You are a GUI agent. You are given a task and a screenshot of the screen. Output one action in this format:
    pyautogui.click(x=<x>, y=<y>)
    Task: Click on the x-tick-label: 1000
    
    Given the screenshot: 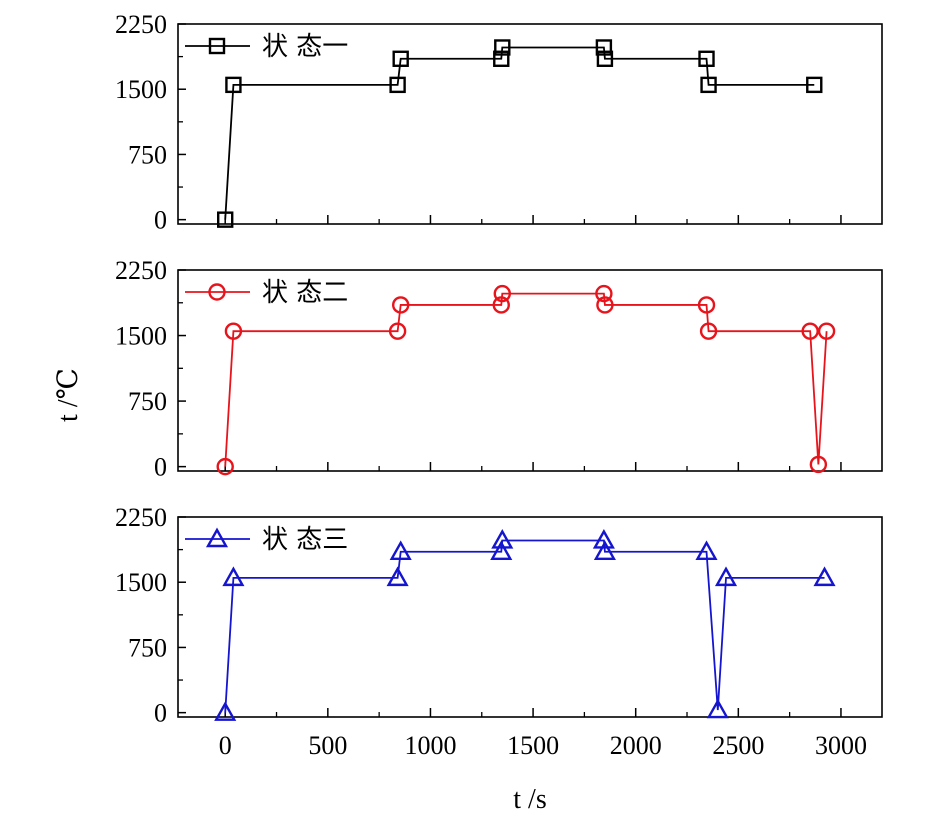 What is the action you would take?
    pyautogui.click(x=430, y=745)
    